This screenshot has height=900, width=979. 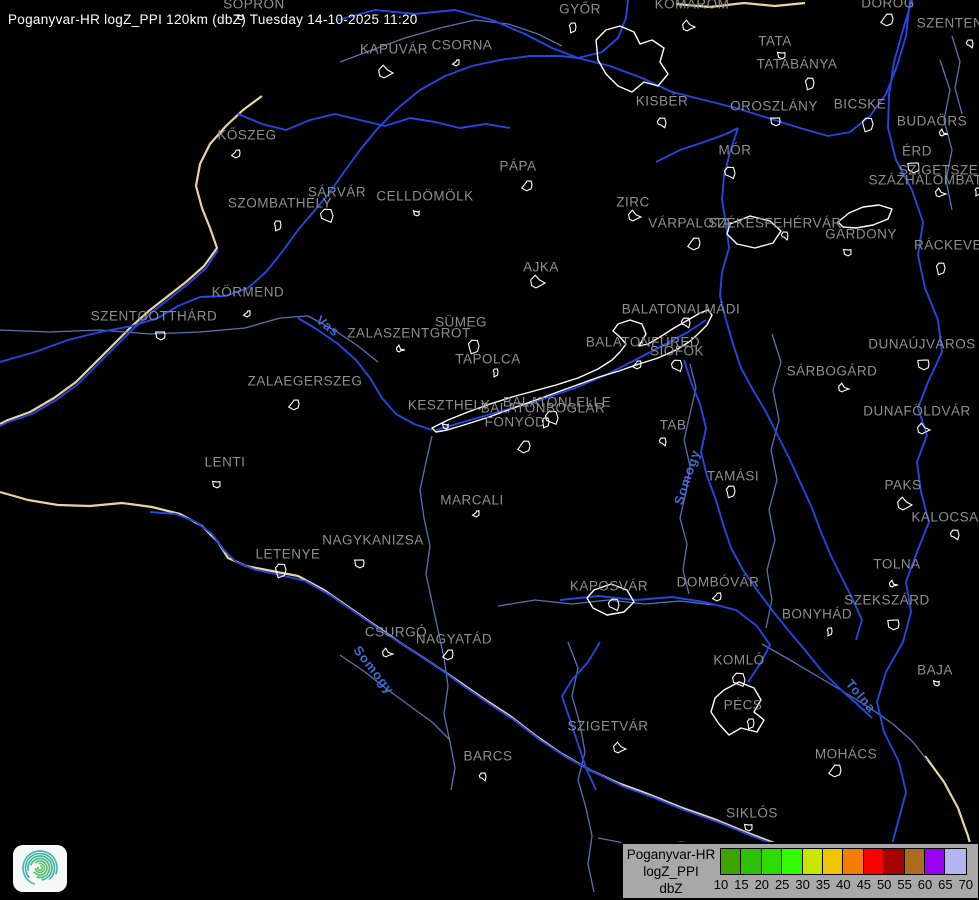 What do you see at coordinates (904, 884) in the screenshot?
I see `legend-tick: 55` at bounding box center [904, 884].